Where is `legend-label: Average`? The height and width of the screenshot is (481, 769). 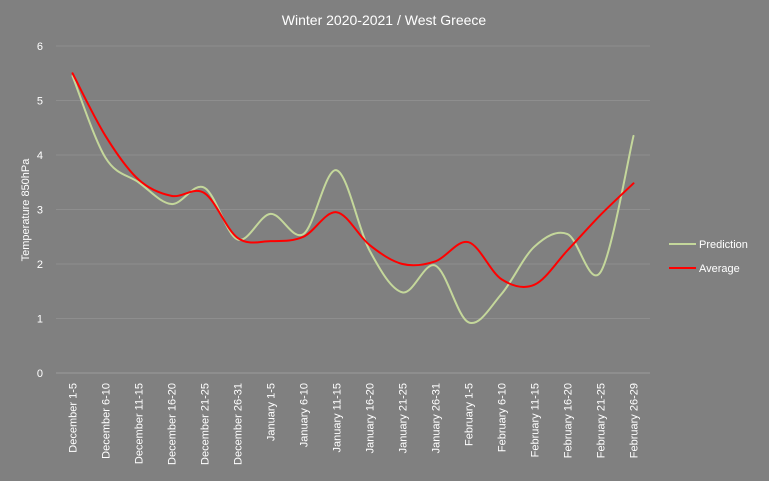
legend-label: Average is located at coordinates (719, 269).